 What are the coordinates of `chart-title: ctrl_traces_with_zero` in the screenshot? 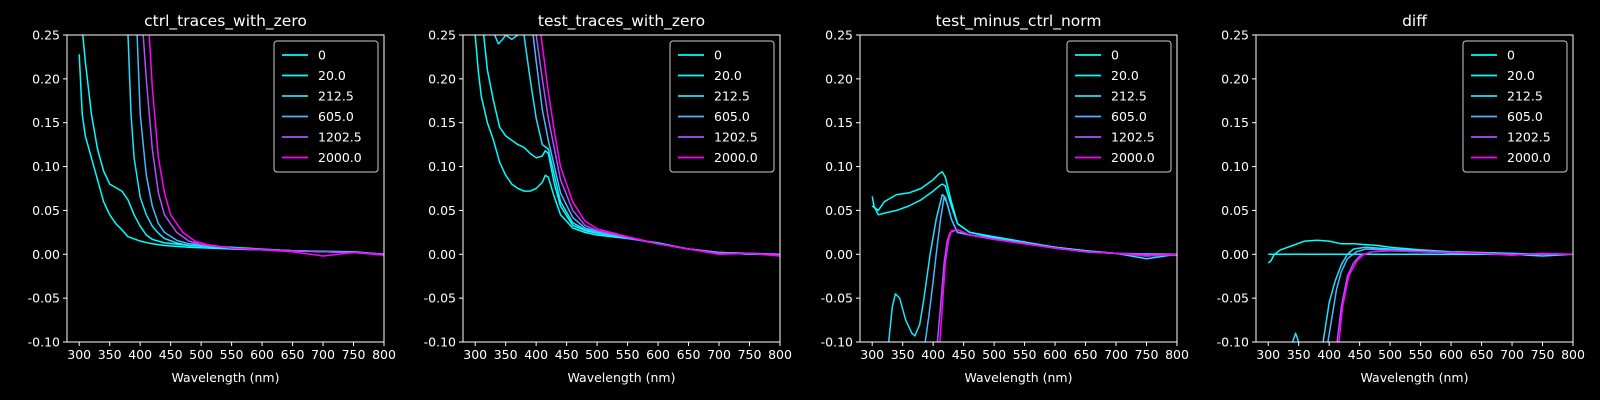 It's located at (225, 21).